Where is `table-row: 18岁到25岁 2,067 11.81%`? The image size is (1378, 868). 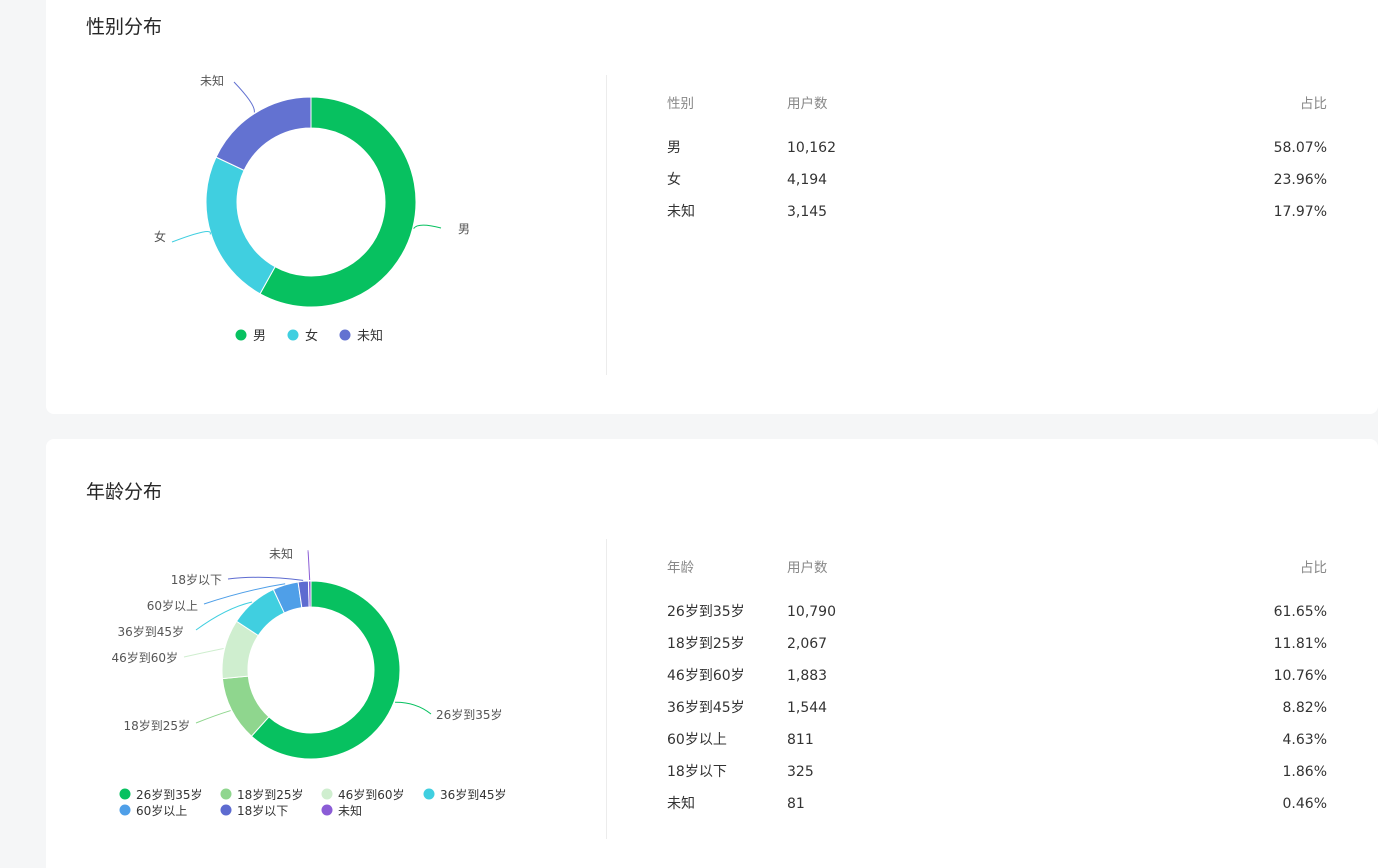
table-row: 18岁到25岁 2,067 11.81% is located at coordinates (997, 644).